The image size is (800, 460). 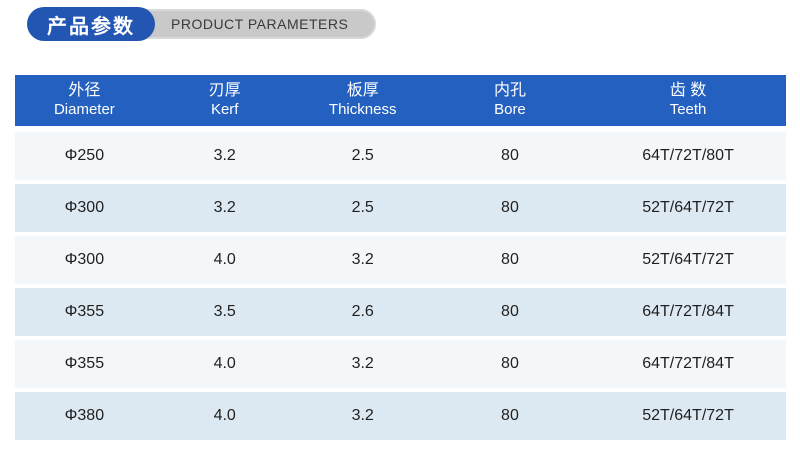 I want to click on header-bore-zh: 内孔, so click(x=509, y=91).